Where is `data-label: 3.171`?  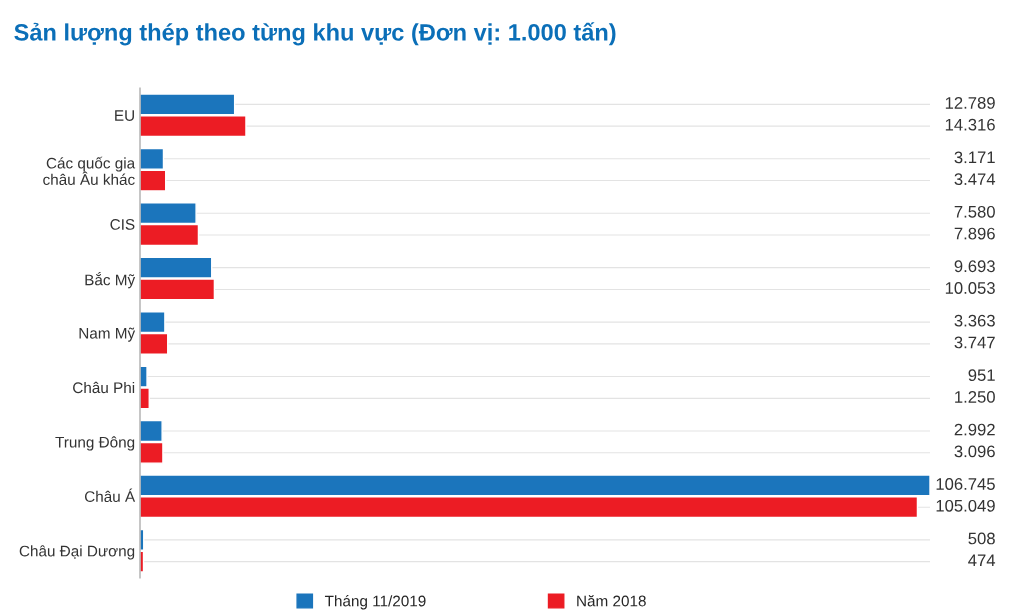 data-label: 3.171 is located at coordinates (974, 157).